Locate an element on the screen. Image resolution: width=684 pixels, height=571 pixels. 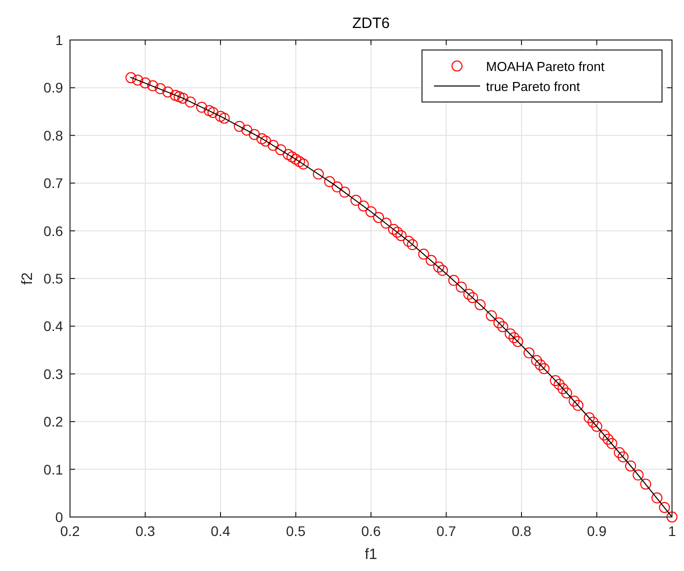
y-tick-label: 0.8 is located at coordinates (54, 135).